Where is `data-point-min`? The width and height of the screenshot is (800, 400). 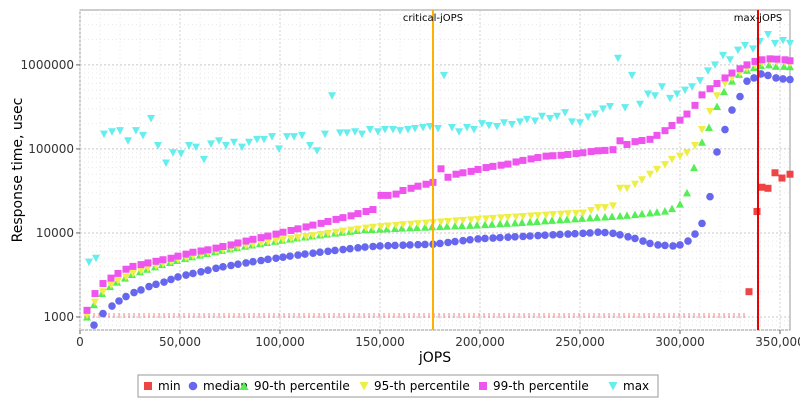
data-point-min is located at coordinates (762, 187).